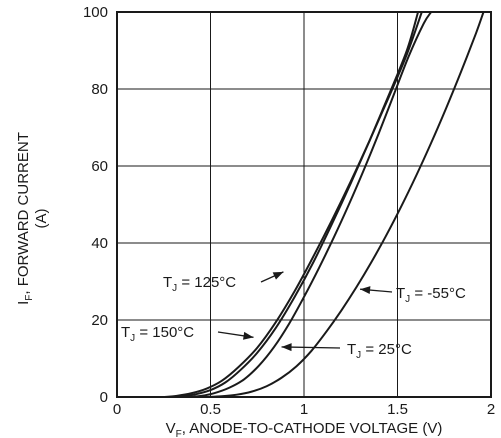 This screenshot has height=438, width=501. I want to click on y-axis-label-line1: IF, FORWARD CURRENT, so click(25, 218).